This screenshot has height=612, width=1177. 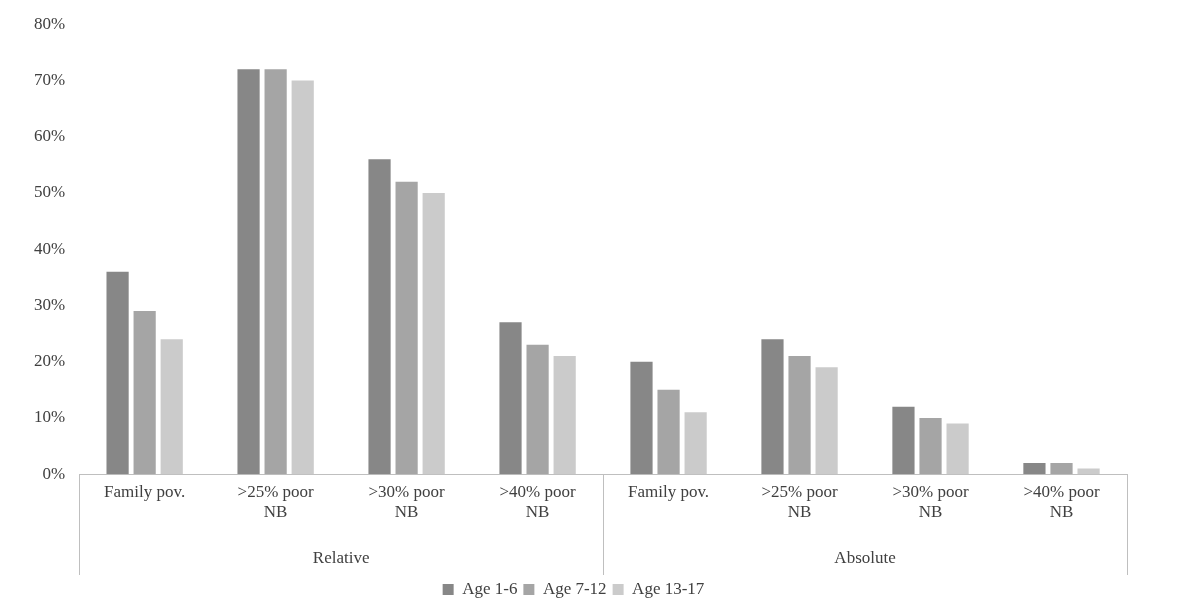 What do you see at coordinates (668, 588) in the screenshot?
I see `legend-label: Age 13-17` at bounding box center [668, 588].